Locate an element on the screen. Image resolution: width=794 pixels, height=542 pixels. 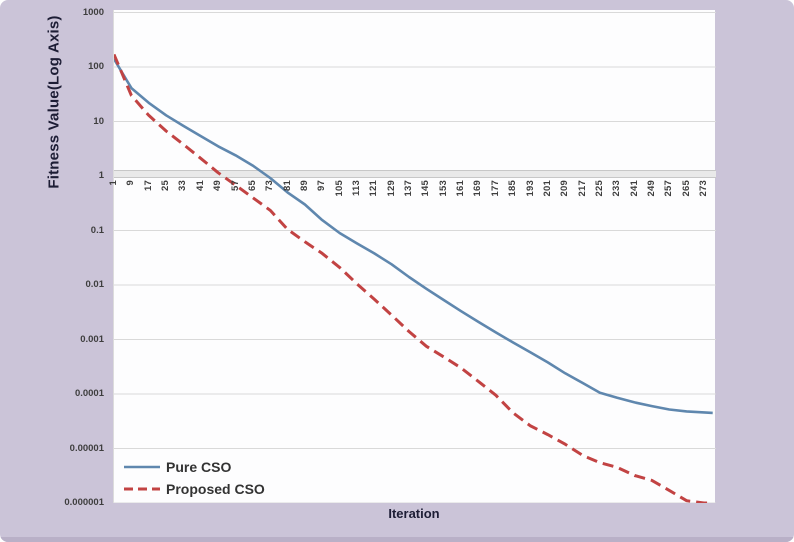
legend-item-proposed-cso: Proposed CSO is located at coordinates (194, 488).